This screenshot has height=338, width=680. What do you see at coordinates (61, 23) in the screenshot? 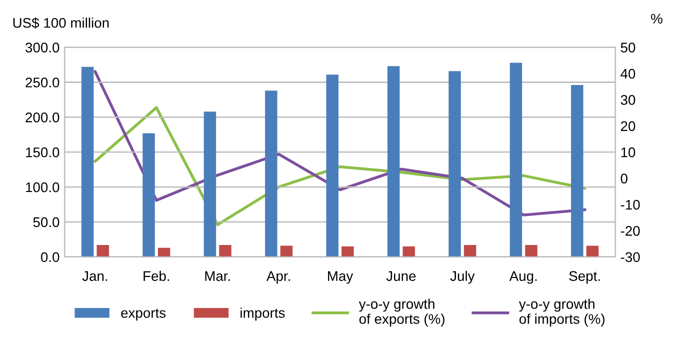
I see `y-axis-title: US$ 100 million` at bounding box center [61, 23].